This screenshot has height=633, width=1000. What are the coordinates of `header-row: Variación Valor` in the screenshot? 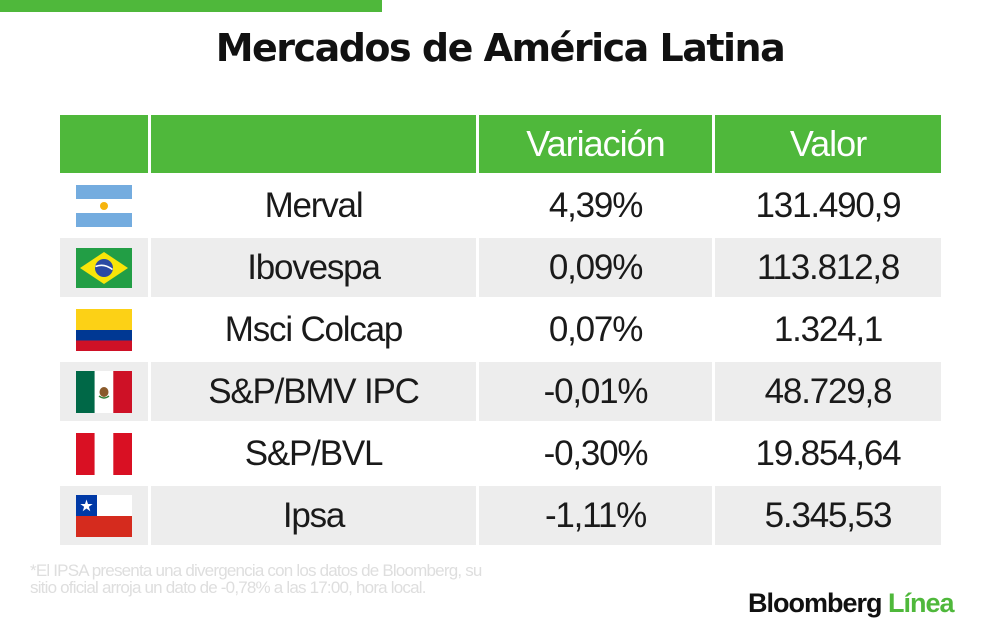 It's located at (500, 144).